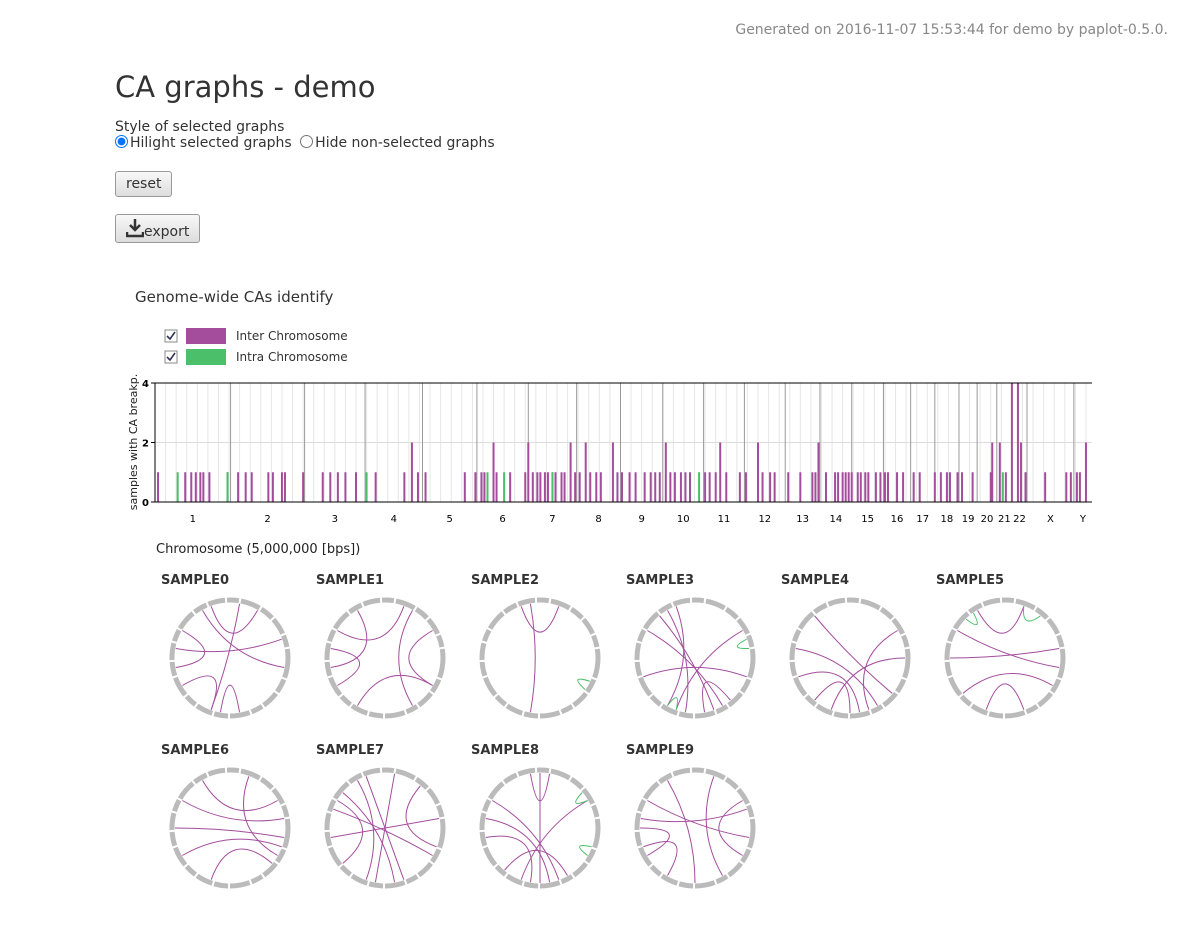 The image size is (1179, 936). Describe the element at coordinates (897, 519) in the screenshot. I see `x-tick-label: 16` at that location.